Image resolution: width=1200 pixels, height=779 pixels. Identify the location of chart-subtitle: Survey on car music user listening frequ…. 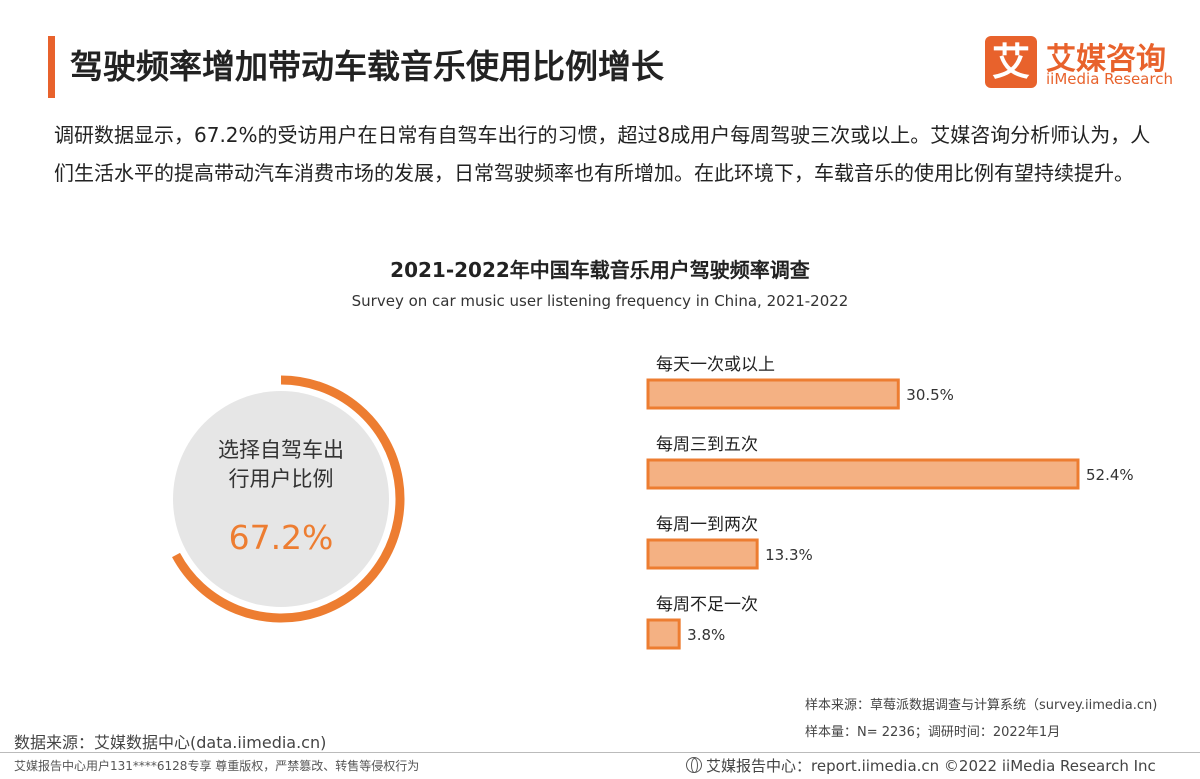
(600, 301).